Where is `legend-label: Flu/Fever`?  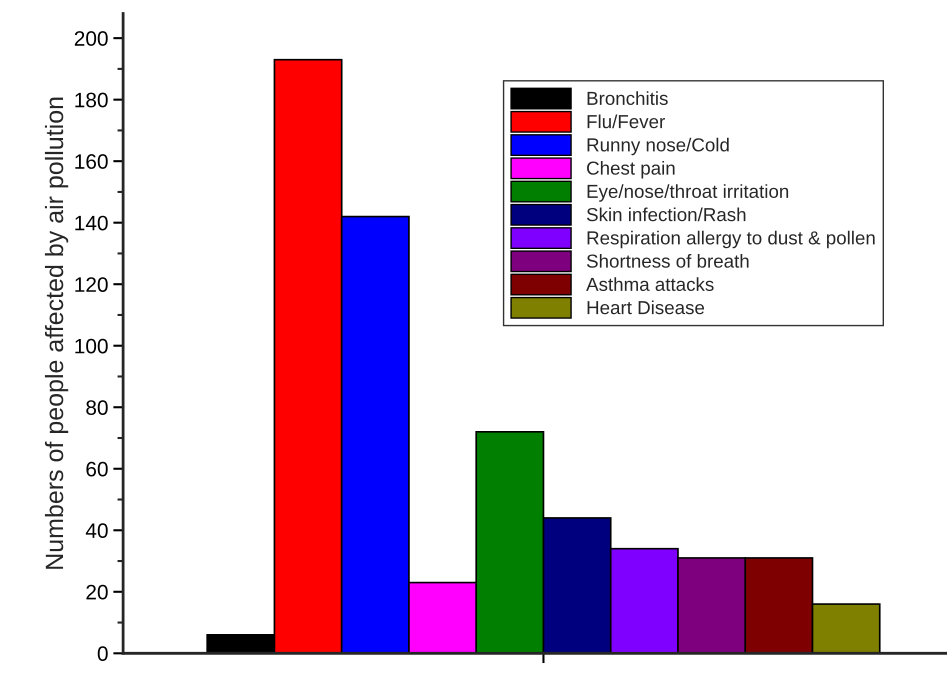
legend-label: Flu/Fever is located at coordinates (626, 121).